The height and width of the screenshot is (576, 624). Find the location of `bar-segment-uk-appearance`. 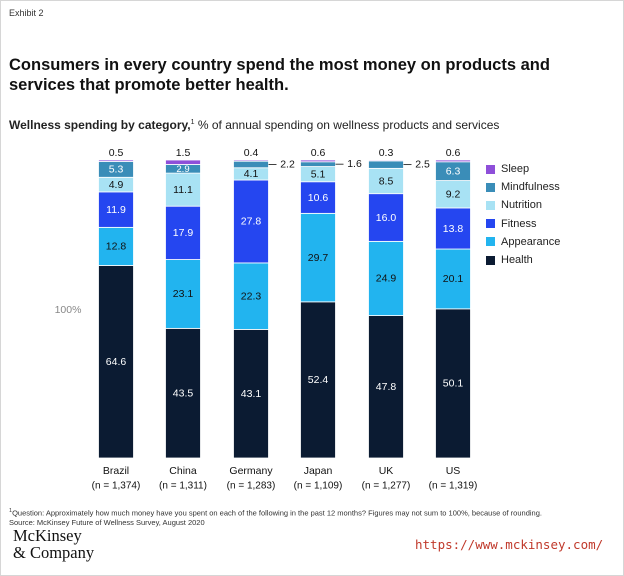

bar-segment-uk-appearance is located at coordinates (386, 278).